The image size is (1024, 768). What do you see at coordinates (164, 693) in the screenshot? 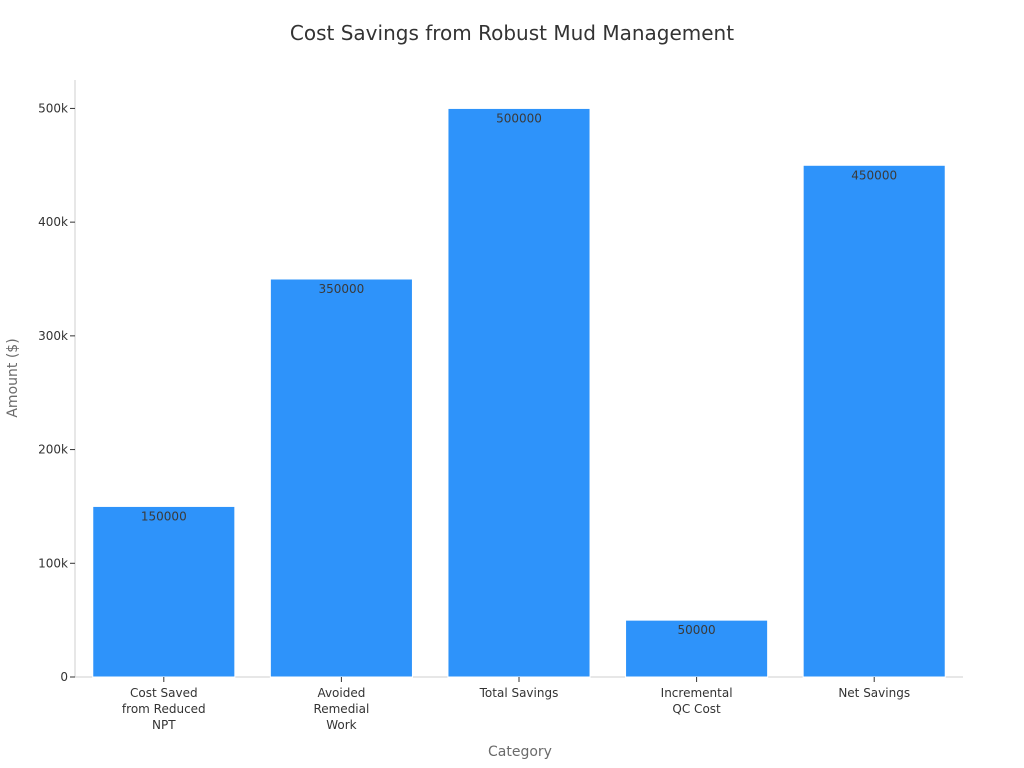
I see `x-tick-label-line: Cost Saved` at bounding box center [164, 693].